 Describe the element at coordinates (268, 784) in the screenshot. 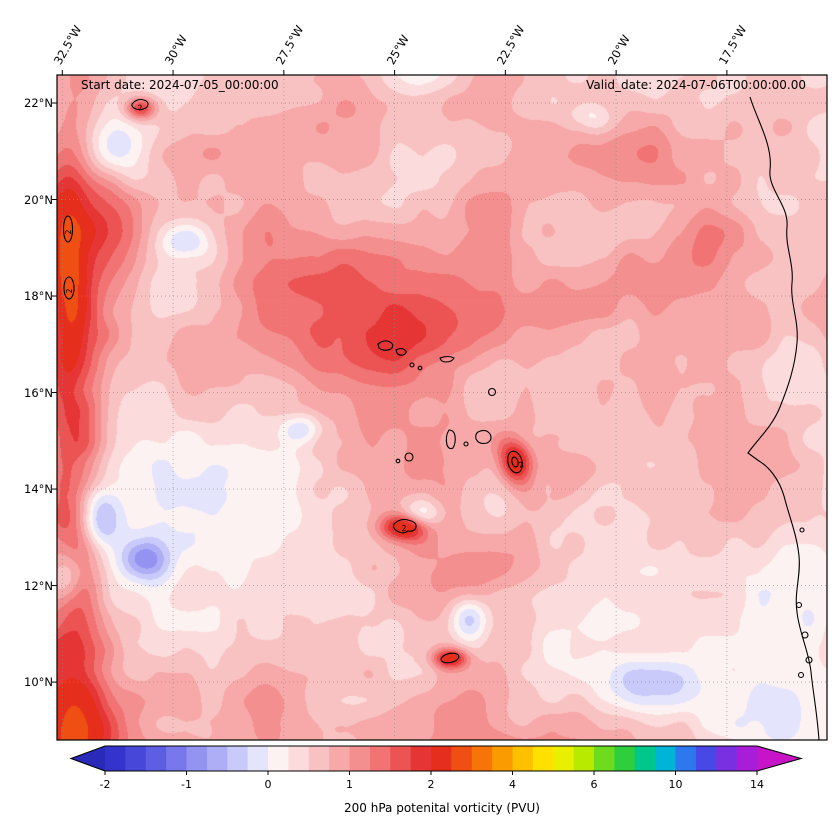

I see `colorbar-tick-label: 0` at that location.